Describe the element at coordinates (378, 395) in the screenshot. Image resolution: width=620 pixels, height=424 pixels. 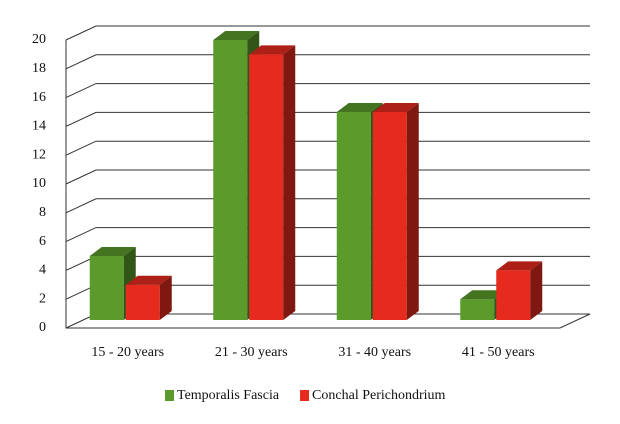
I see `legend-label: Conchal Perichondrium` at that location.